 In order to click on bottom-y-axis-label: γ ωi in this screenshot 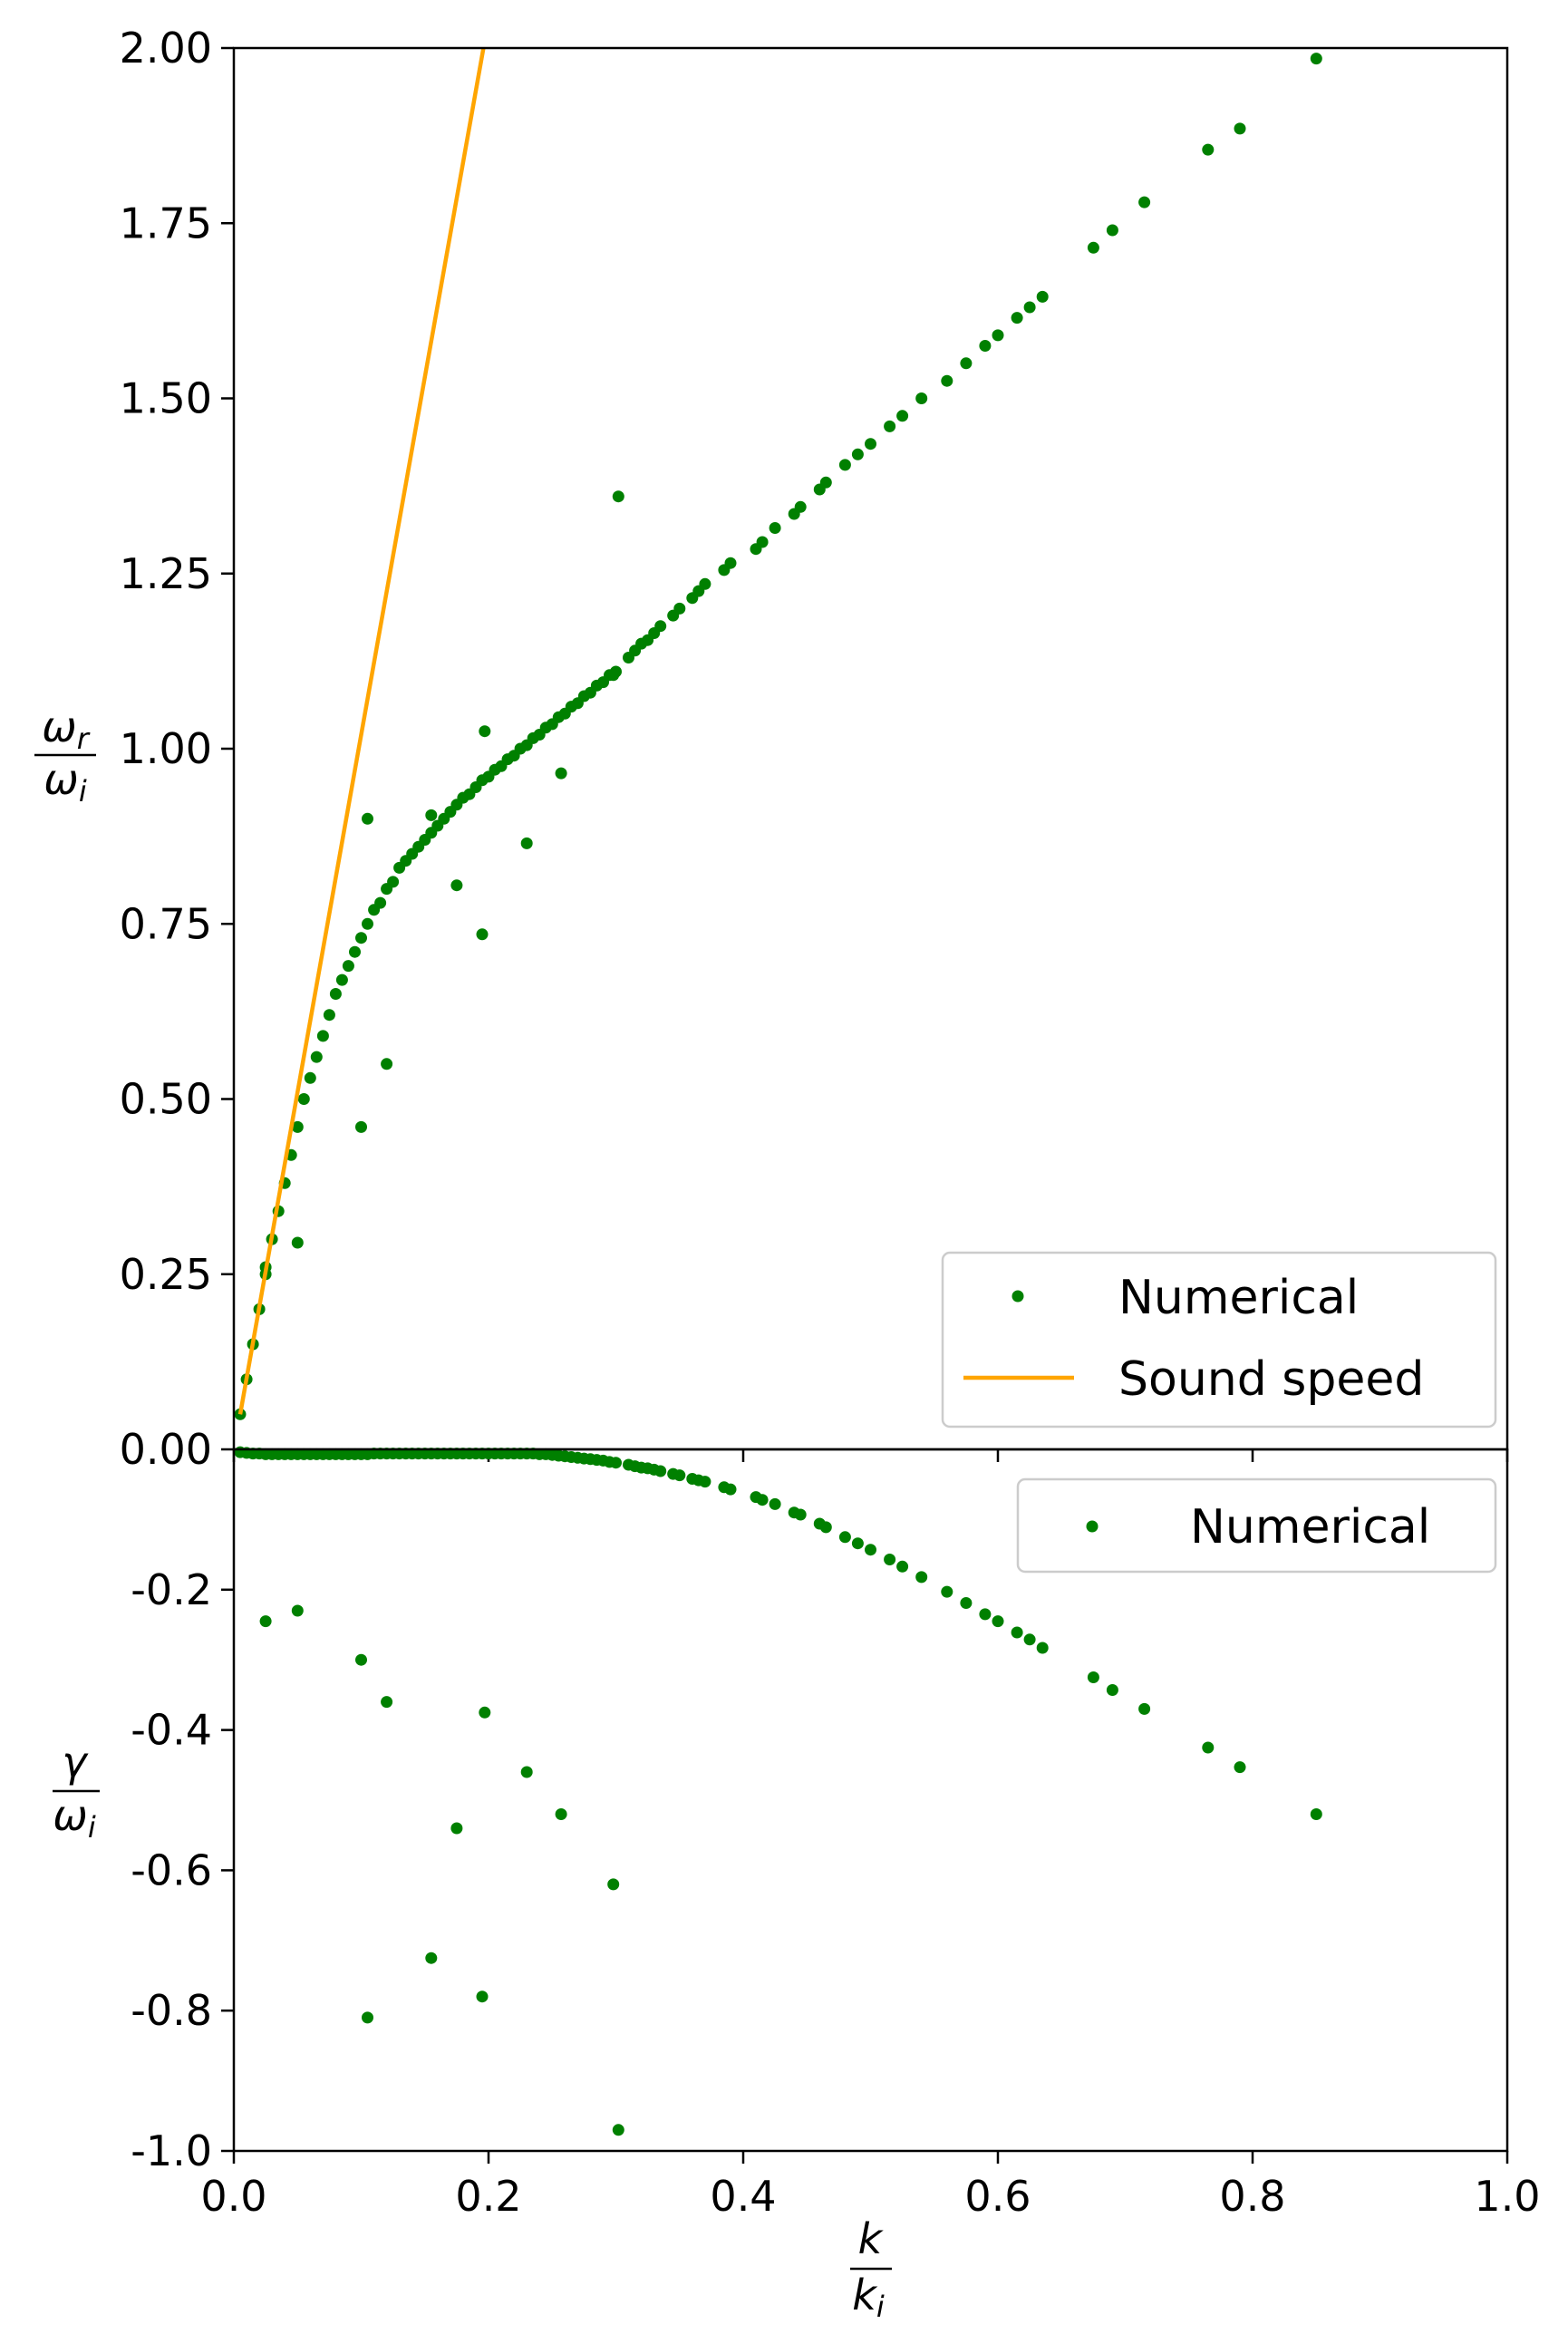, I will do `click(76, 1791)`.